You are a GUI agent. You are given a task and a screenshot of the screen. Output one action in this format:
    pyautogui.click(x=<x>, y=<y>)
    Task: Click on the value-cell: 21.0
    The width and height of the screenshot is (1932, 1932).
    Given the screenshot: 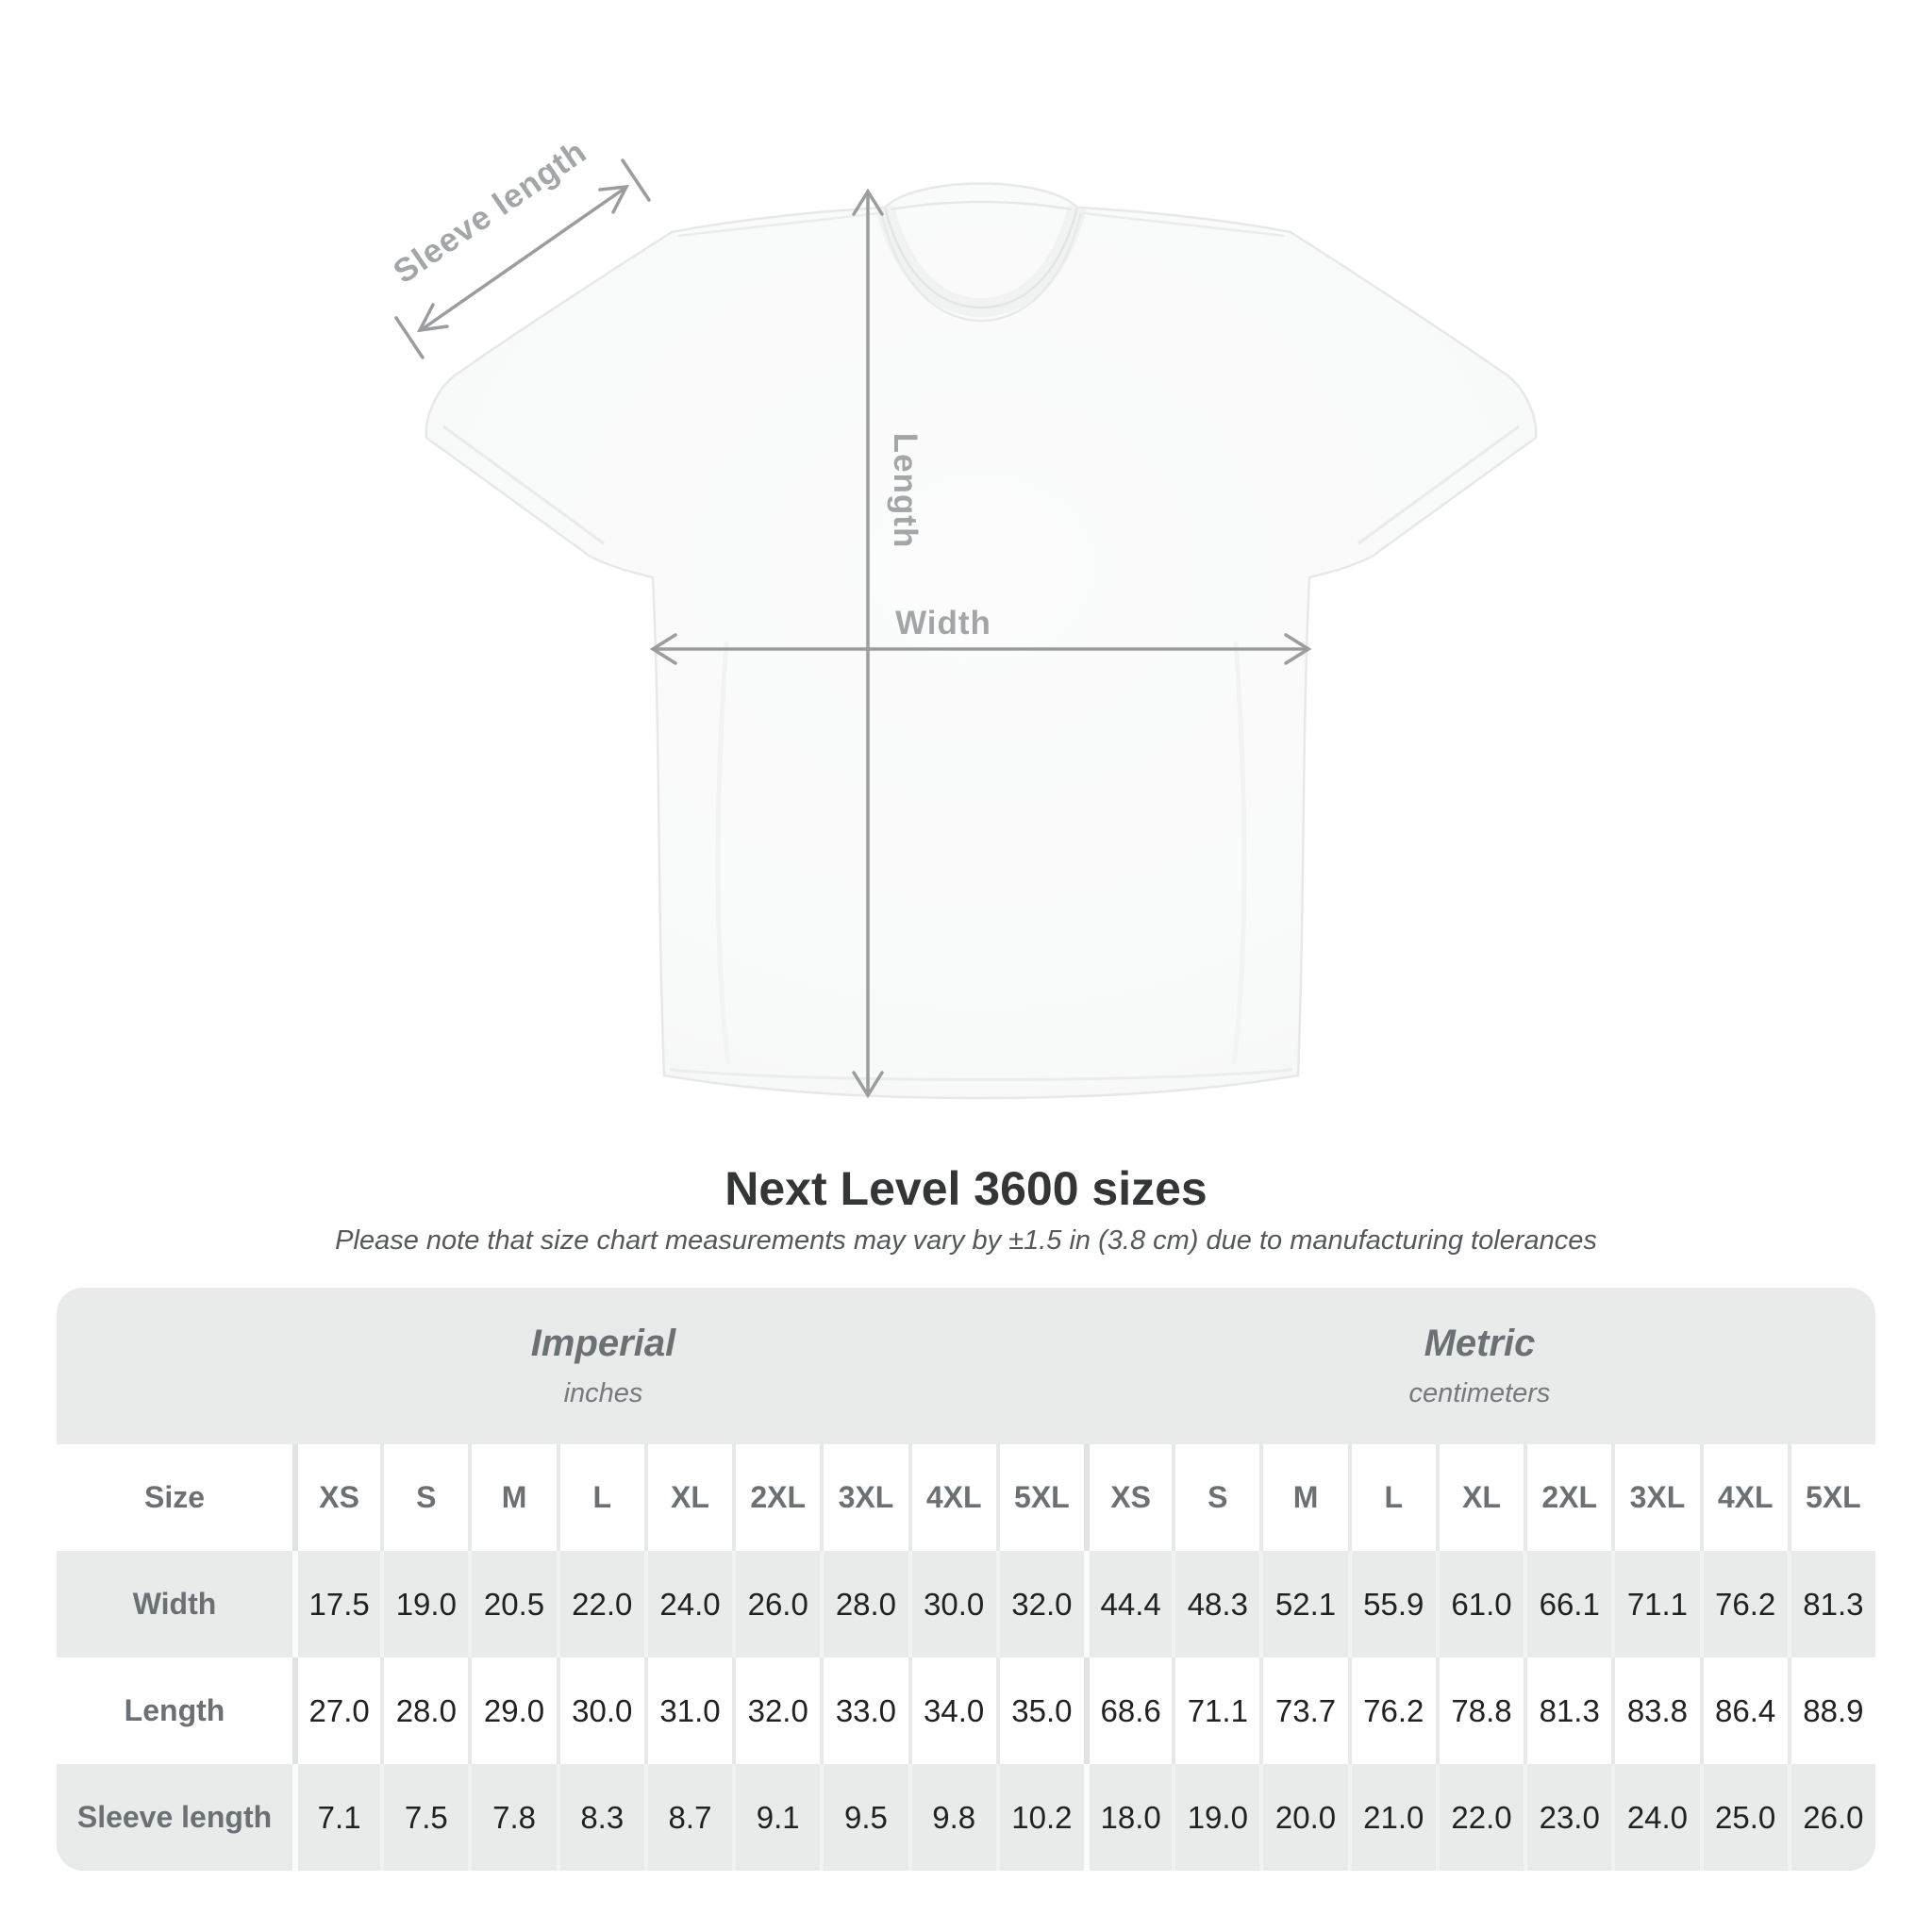 What is the action you would take?
    pyautogui.click(x=1392, y=1817)
    